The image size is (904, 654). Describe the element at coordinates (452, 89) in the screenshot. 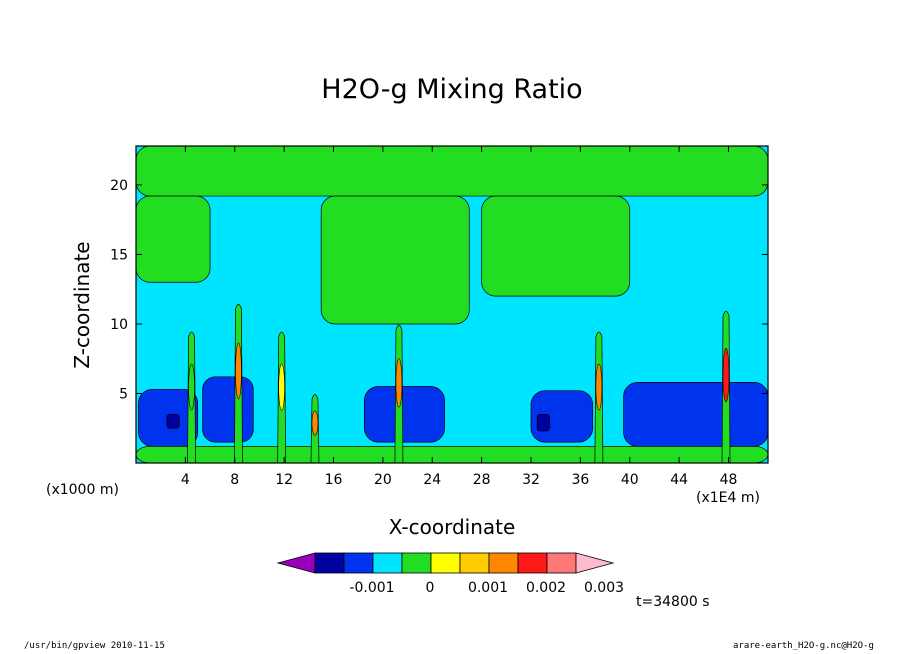

I see `chart-title: H2O-g Mixing Ratio` at that location.